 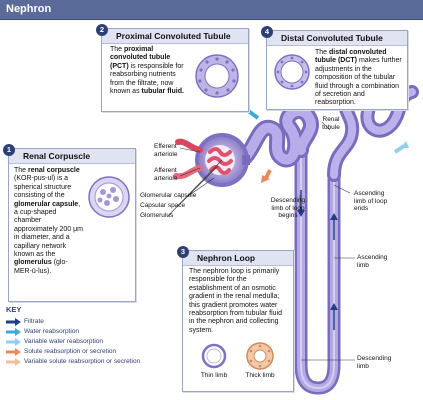 What do you see at coordinates (214, 376) in the screenshot?
I see `thin-limb-label: Thin limb` at bounding box center [214, 376].